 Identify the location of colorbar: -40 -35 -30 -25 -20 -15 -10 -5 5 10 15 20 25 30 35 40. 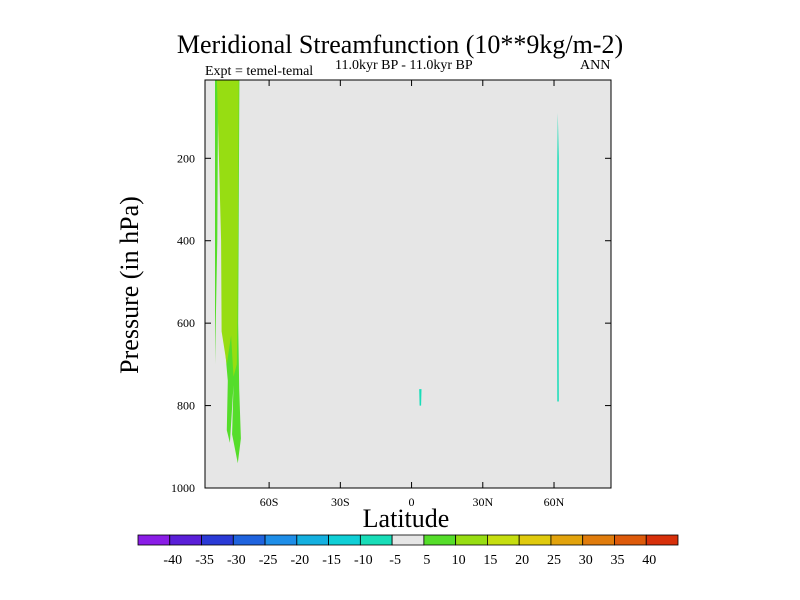
(408, 551).